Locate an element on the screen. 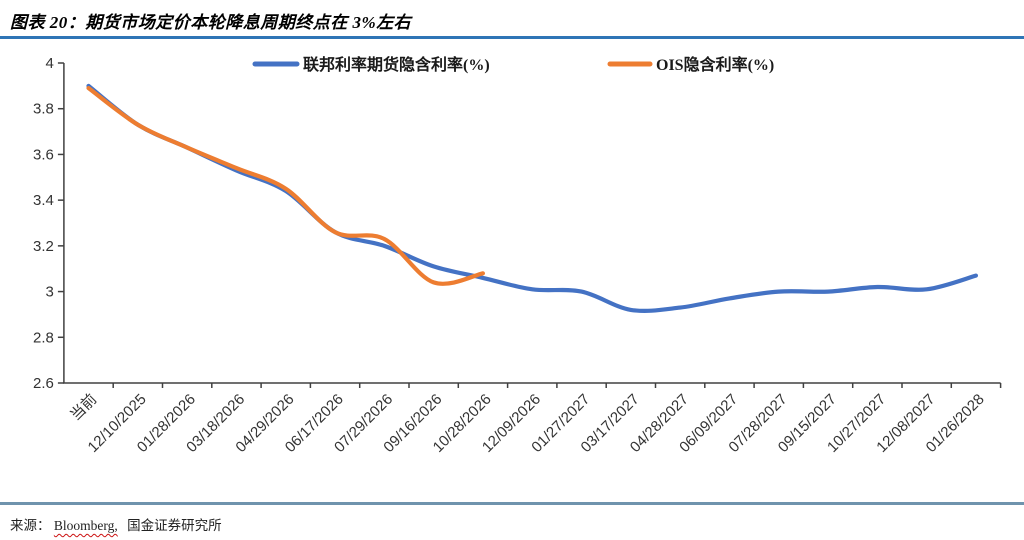 The height and width of the screenshot is (540, 1024). source-prefix: 来源： is located at coordinates (30, 525).